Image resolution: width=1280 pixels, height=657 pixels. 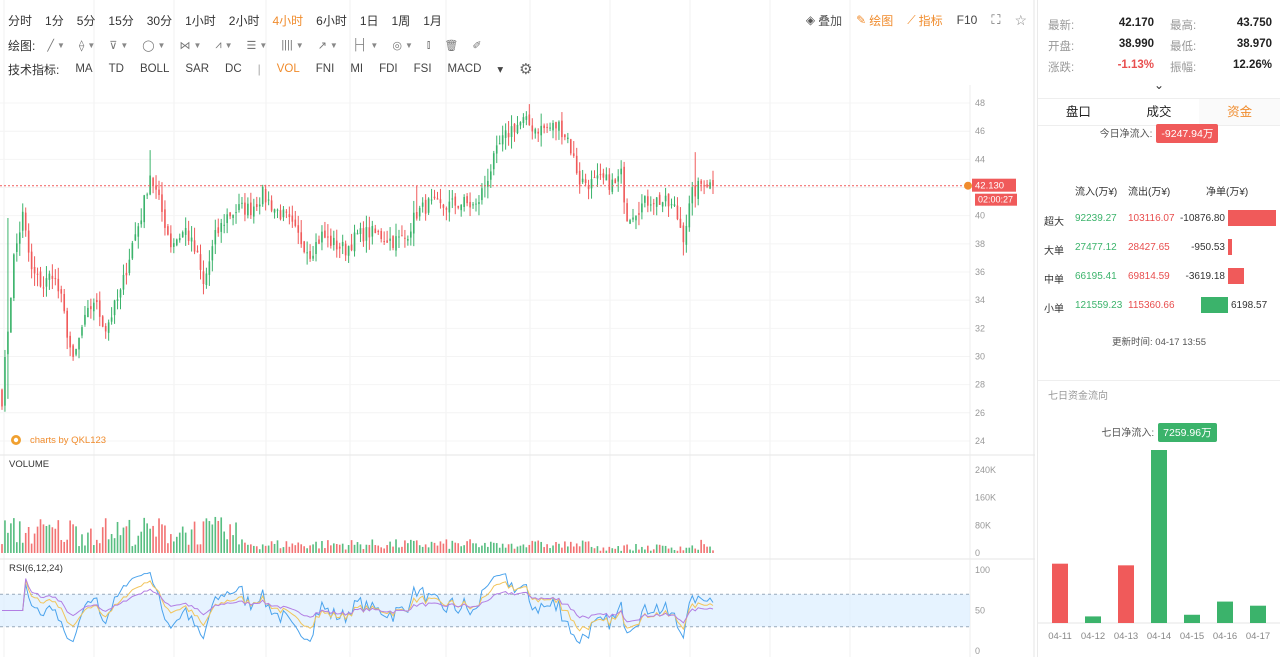 I want to click on pattern-tool-icon: ⩘ ▼, so click(x=224, y=44).